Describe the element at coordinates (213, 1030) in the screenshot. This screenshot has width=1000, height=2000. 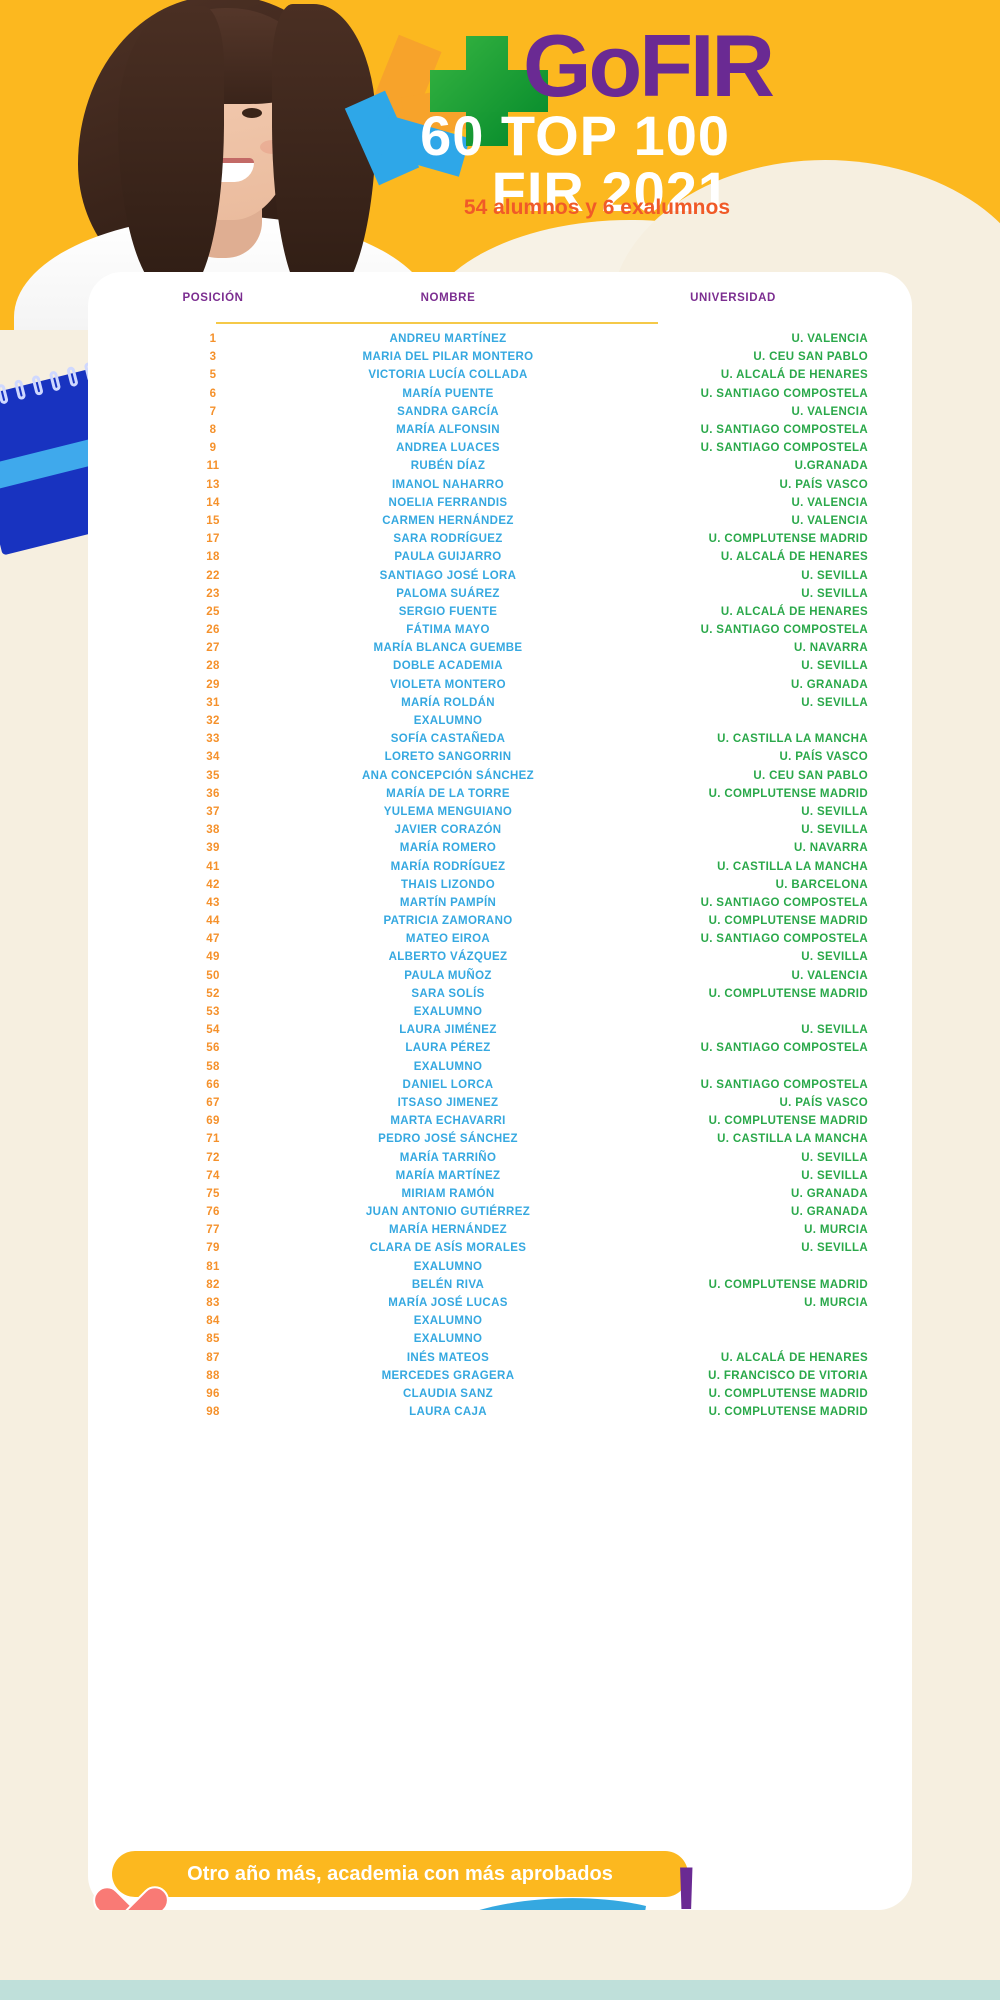
I see `cell-posicion: 54` at that location.